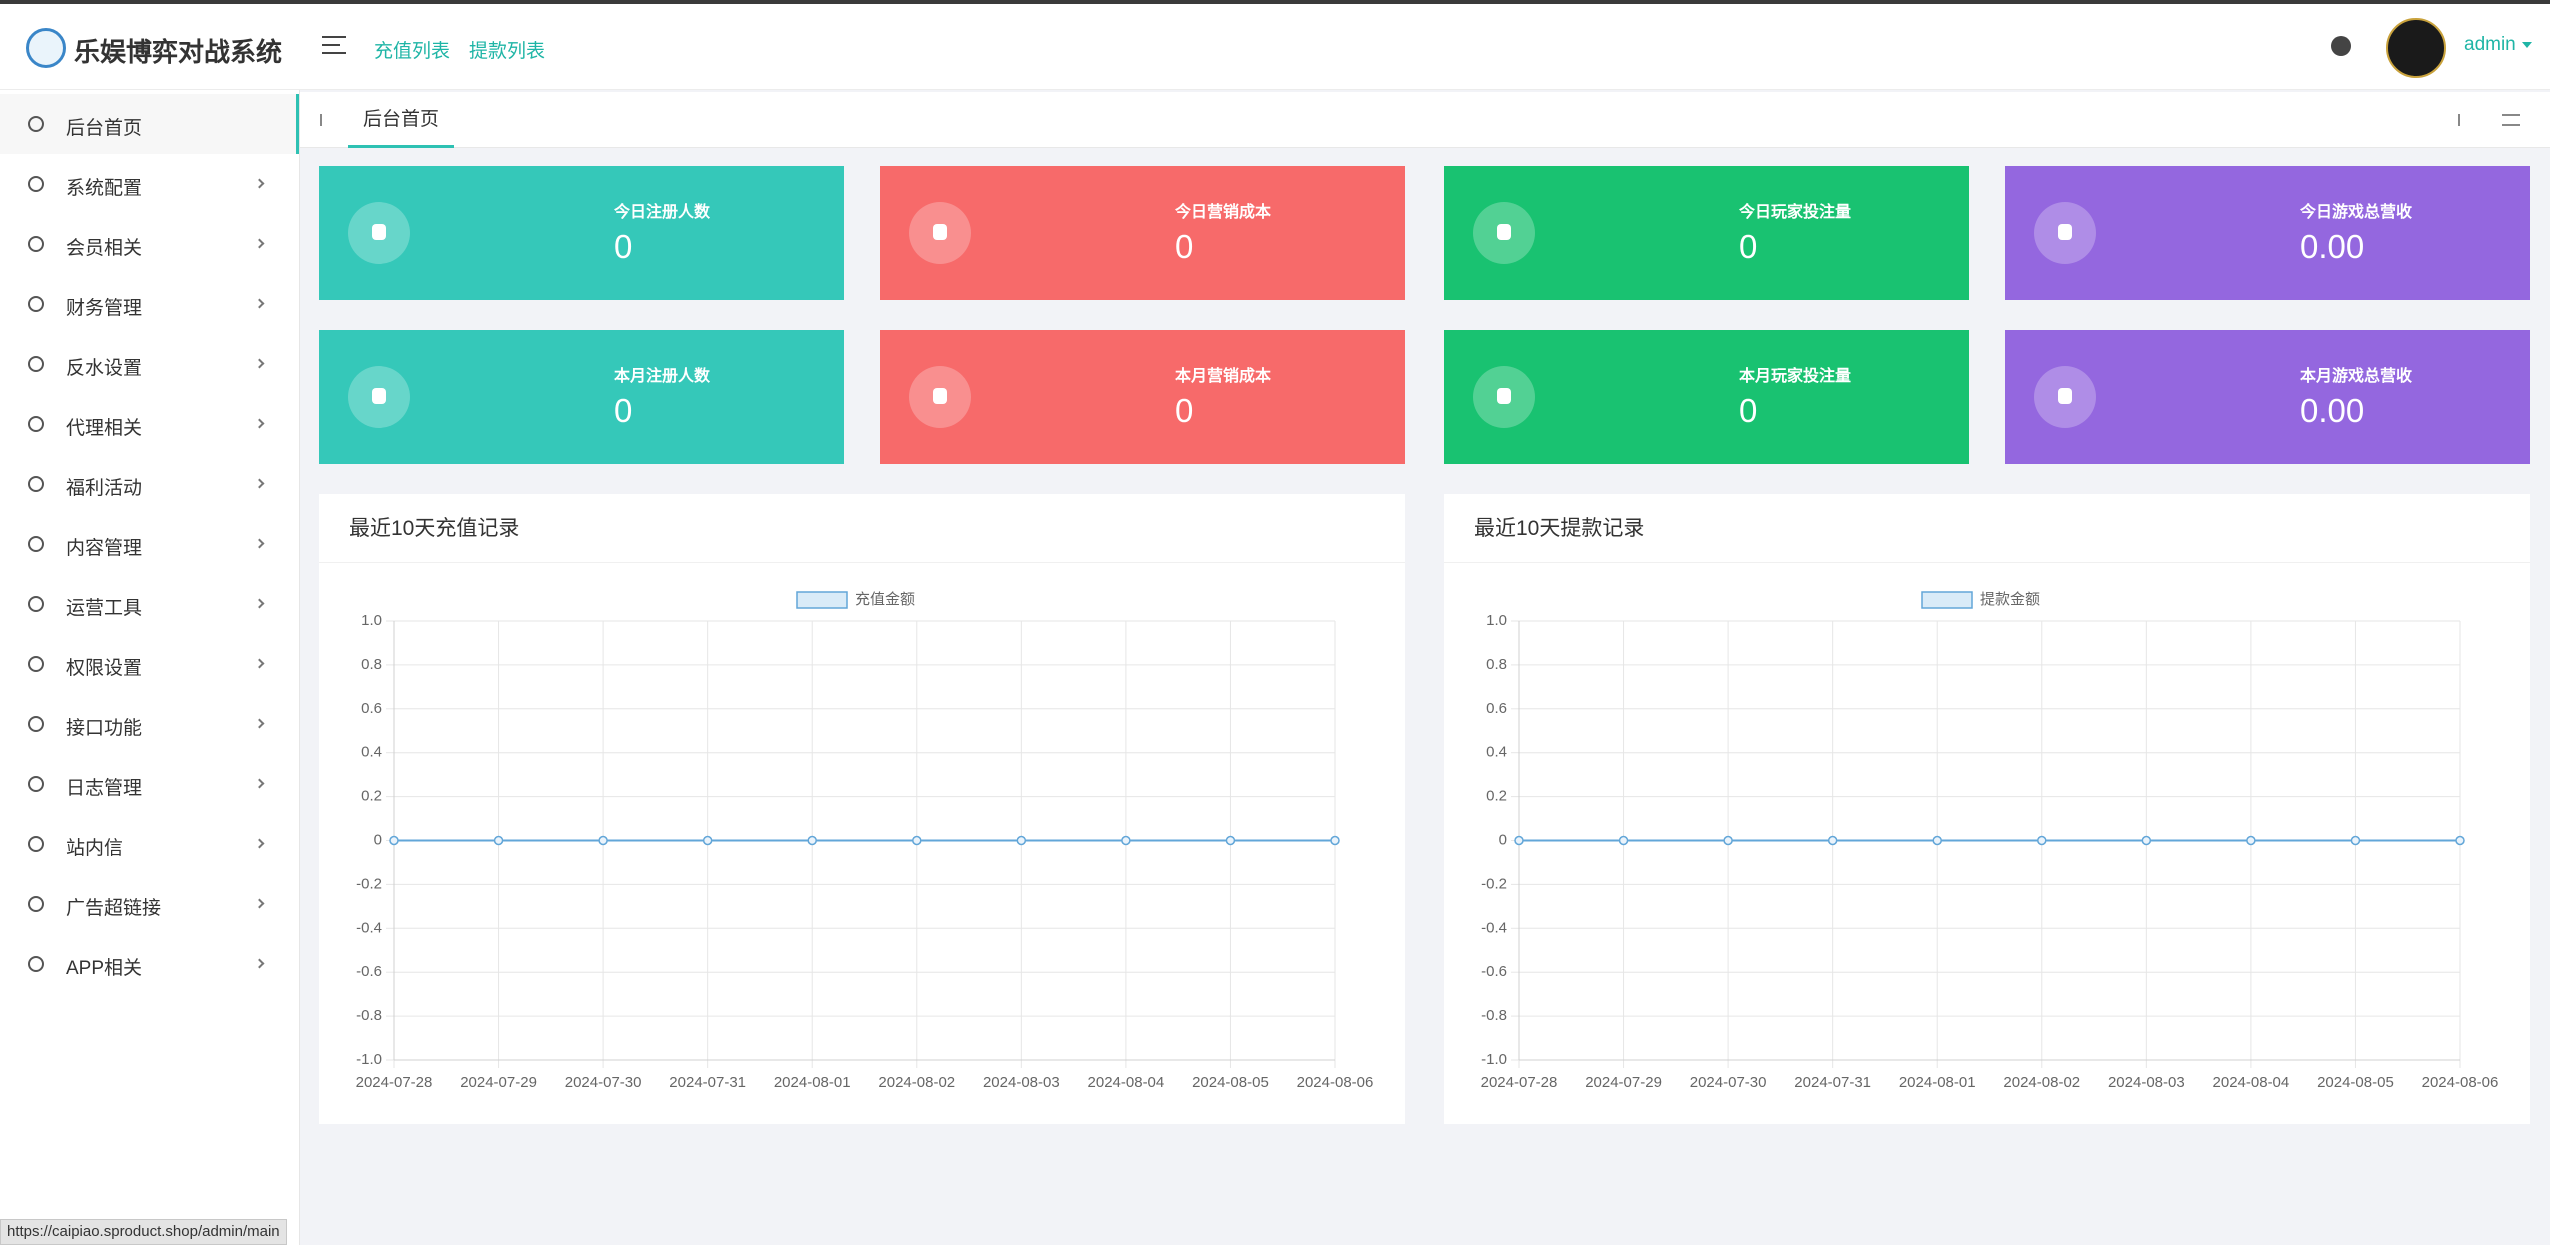  Describe the element at coordinates (581, 233) in the screenshot. I see `stat-card: 今日注册人数 0` at that location.